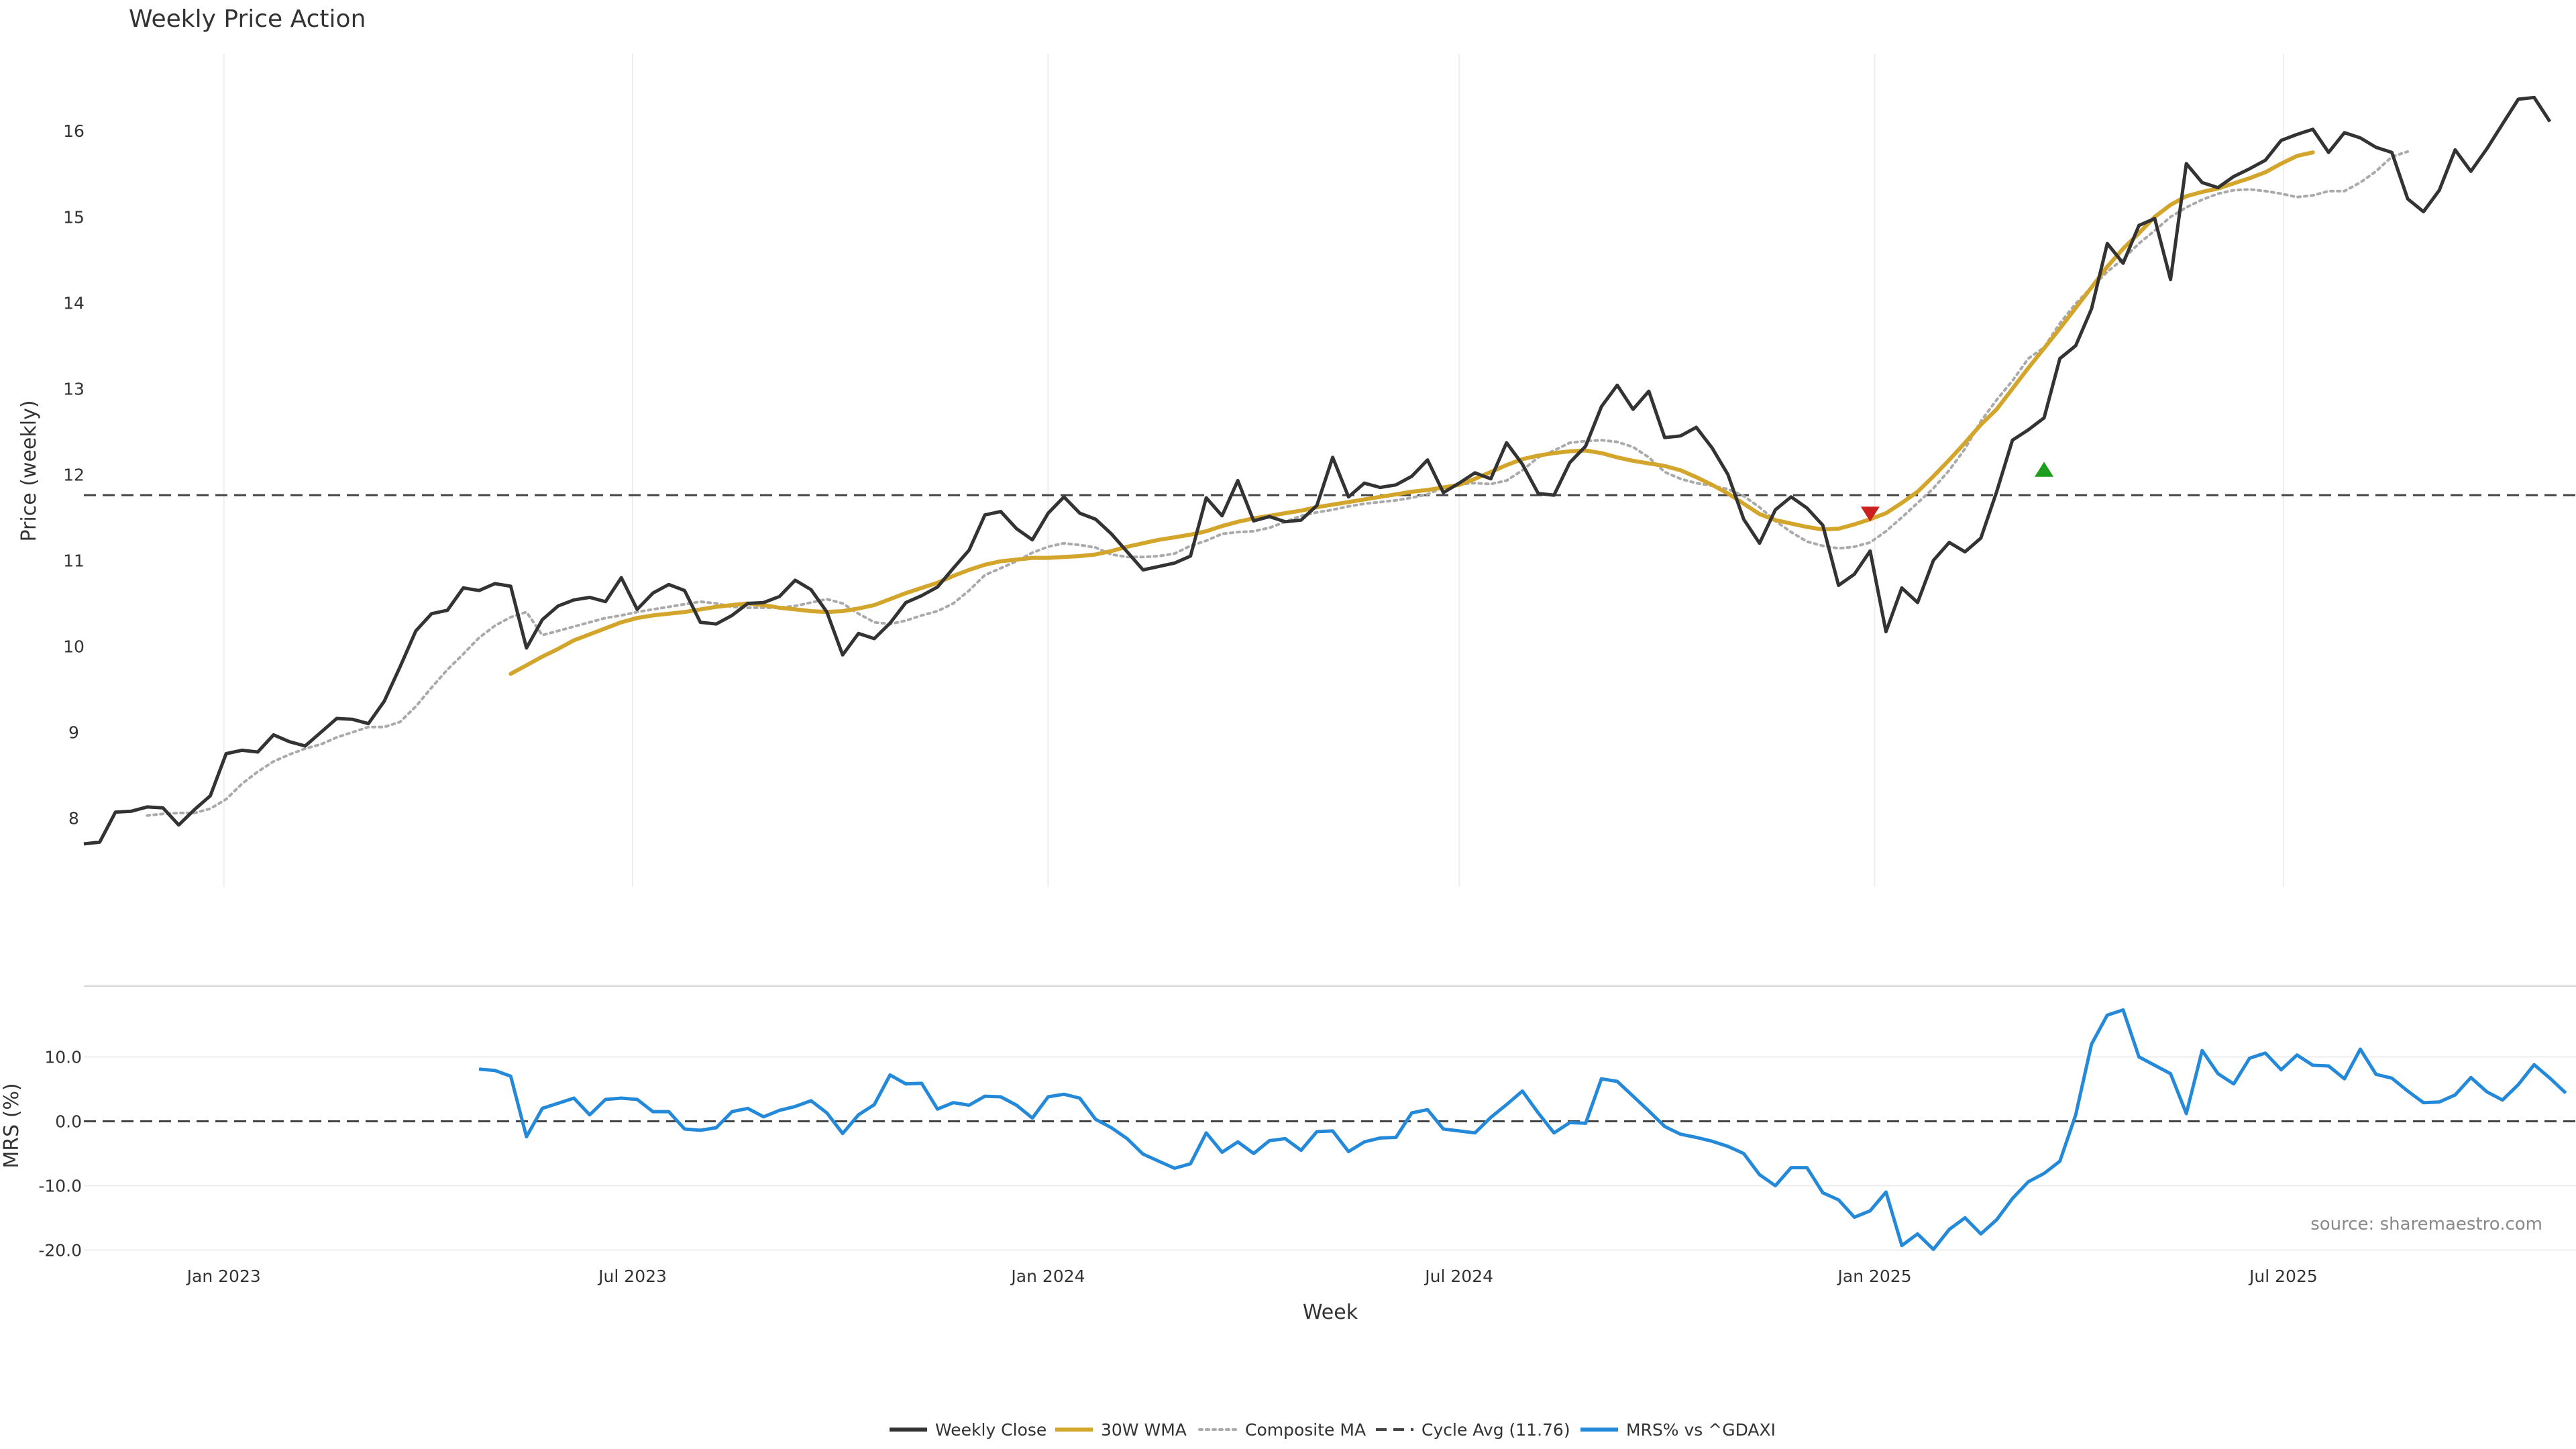 The image size is (2576, 1449). I want to click on legend-item: 30W WMA, so click(1121, 1430).